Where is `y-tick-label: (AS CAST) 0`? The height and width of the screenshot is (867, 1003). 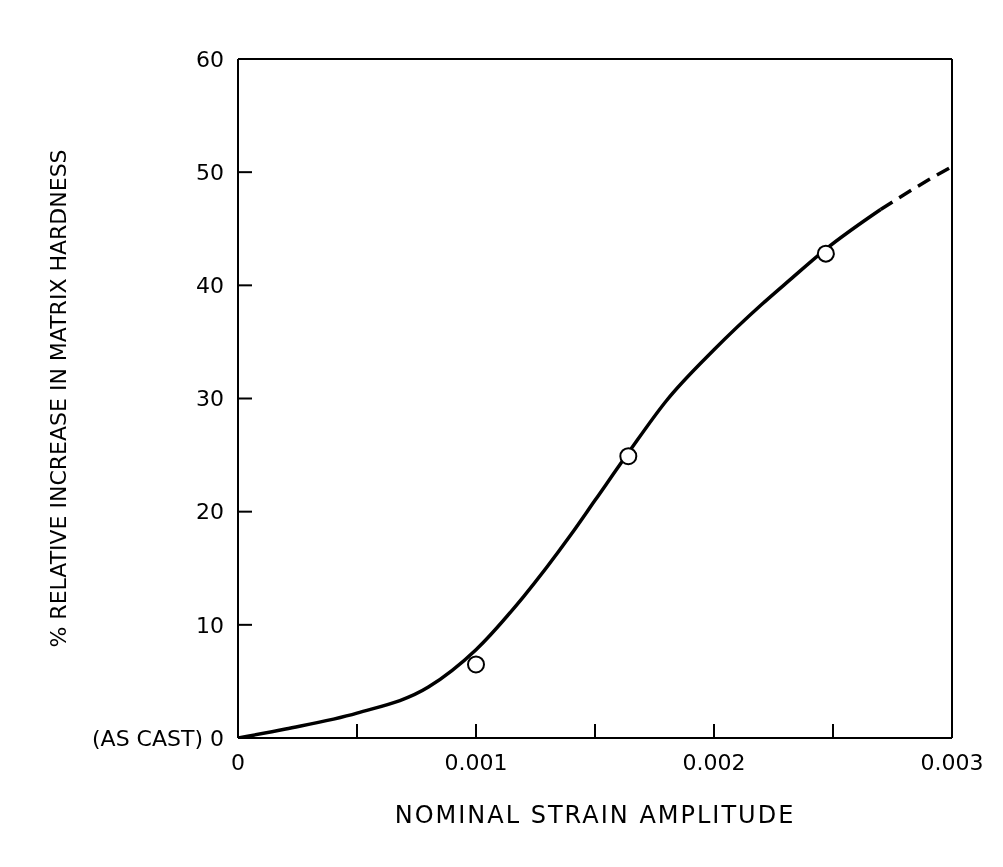
y-tick-label: (AS CAST) 0 is located at coordinates (158, 738).